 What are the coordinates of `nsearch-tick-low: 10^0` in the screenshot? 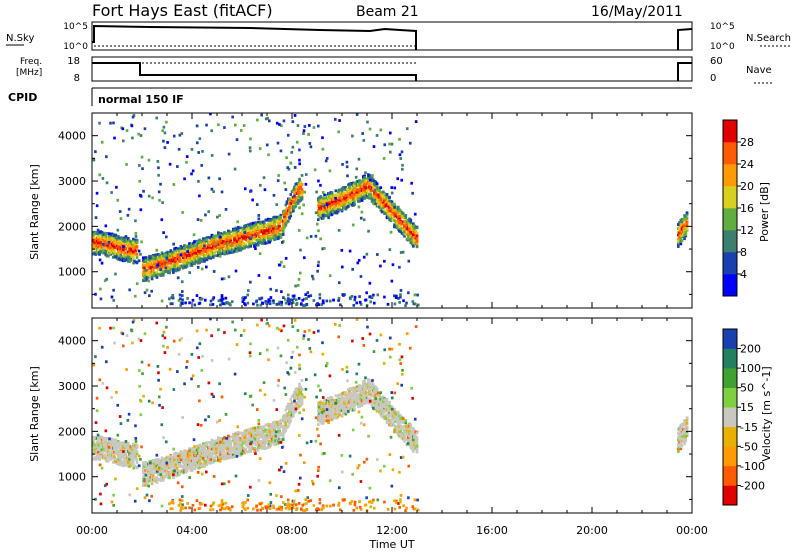 It's located at (722, 47).